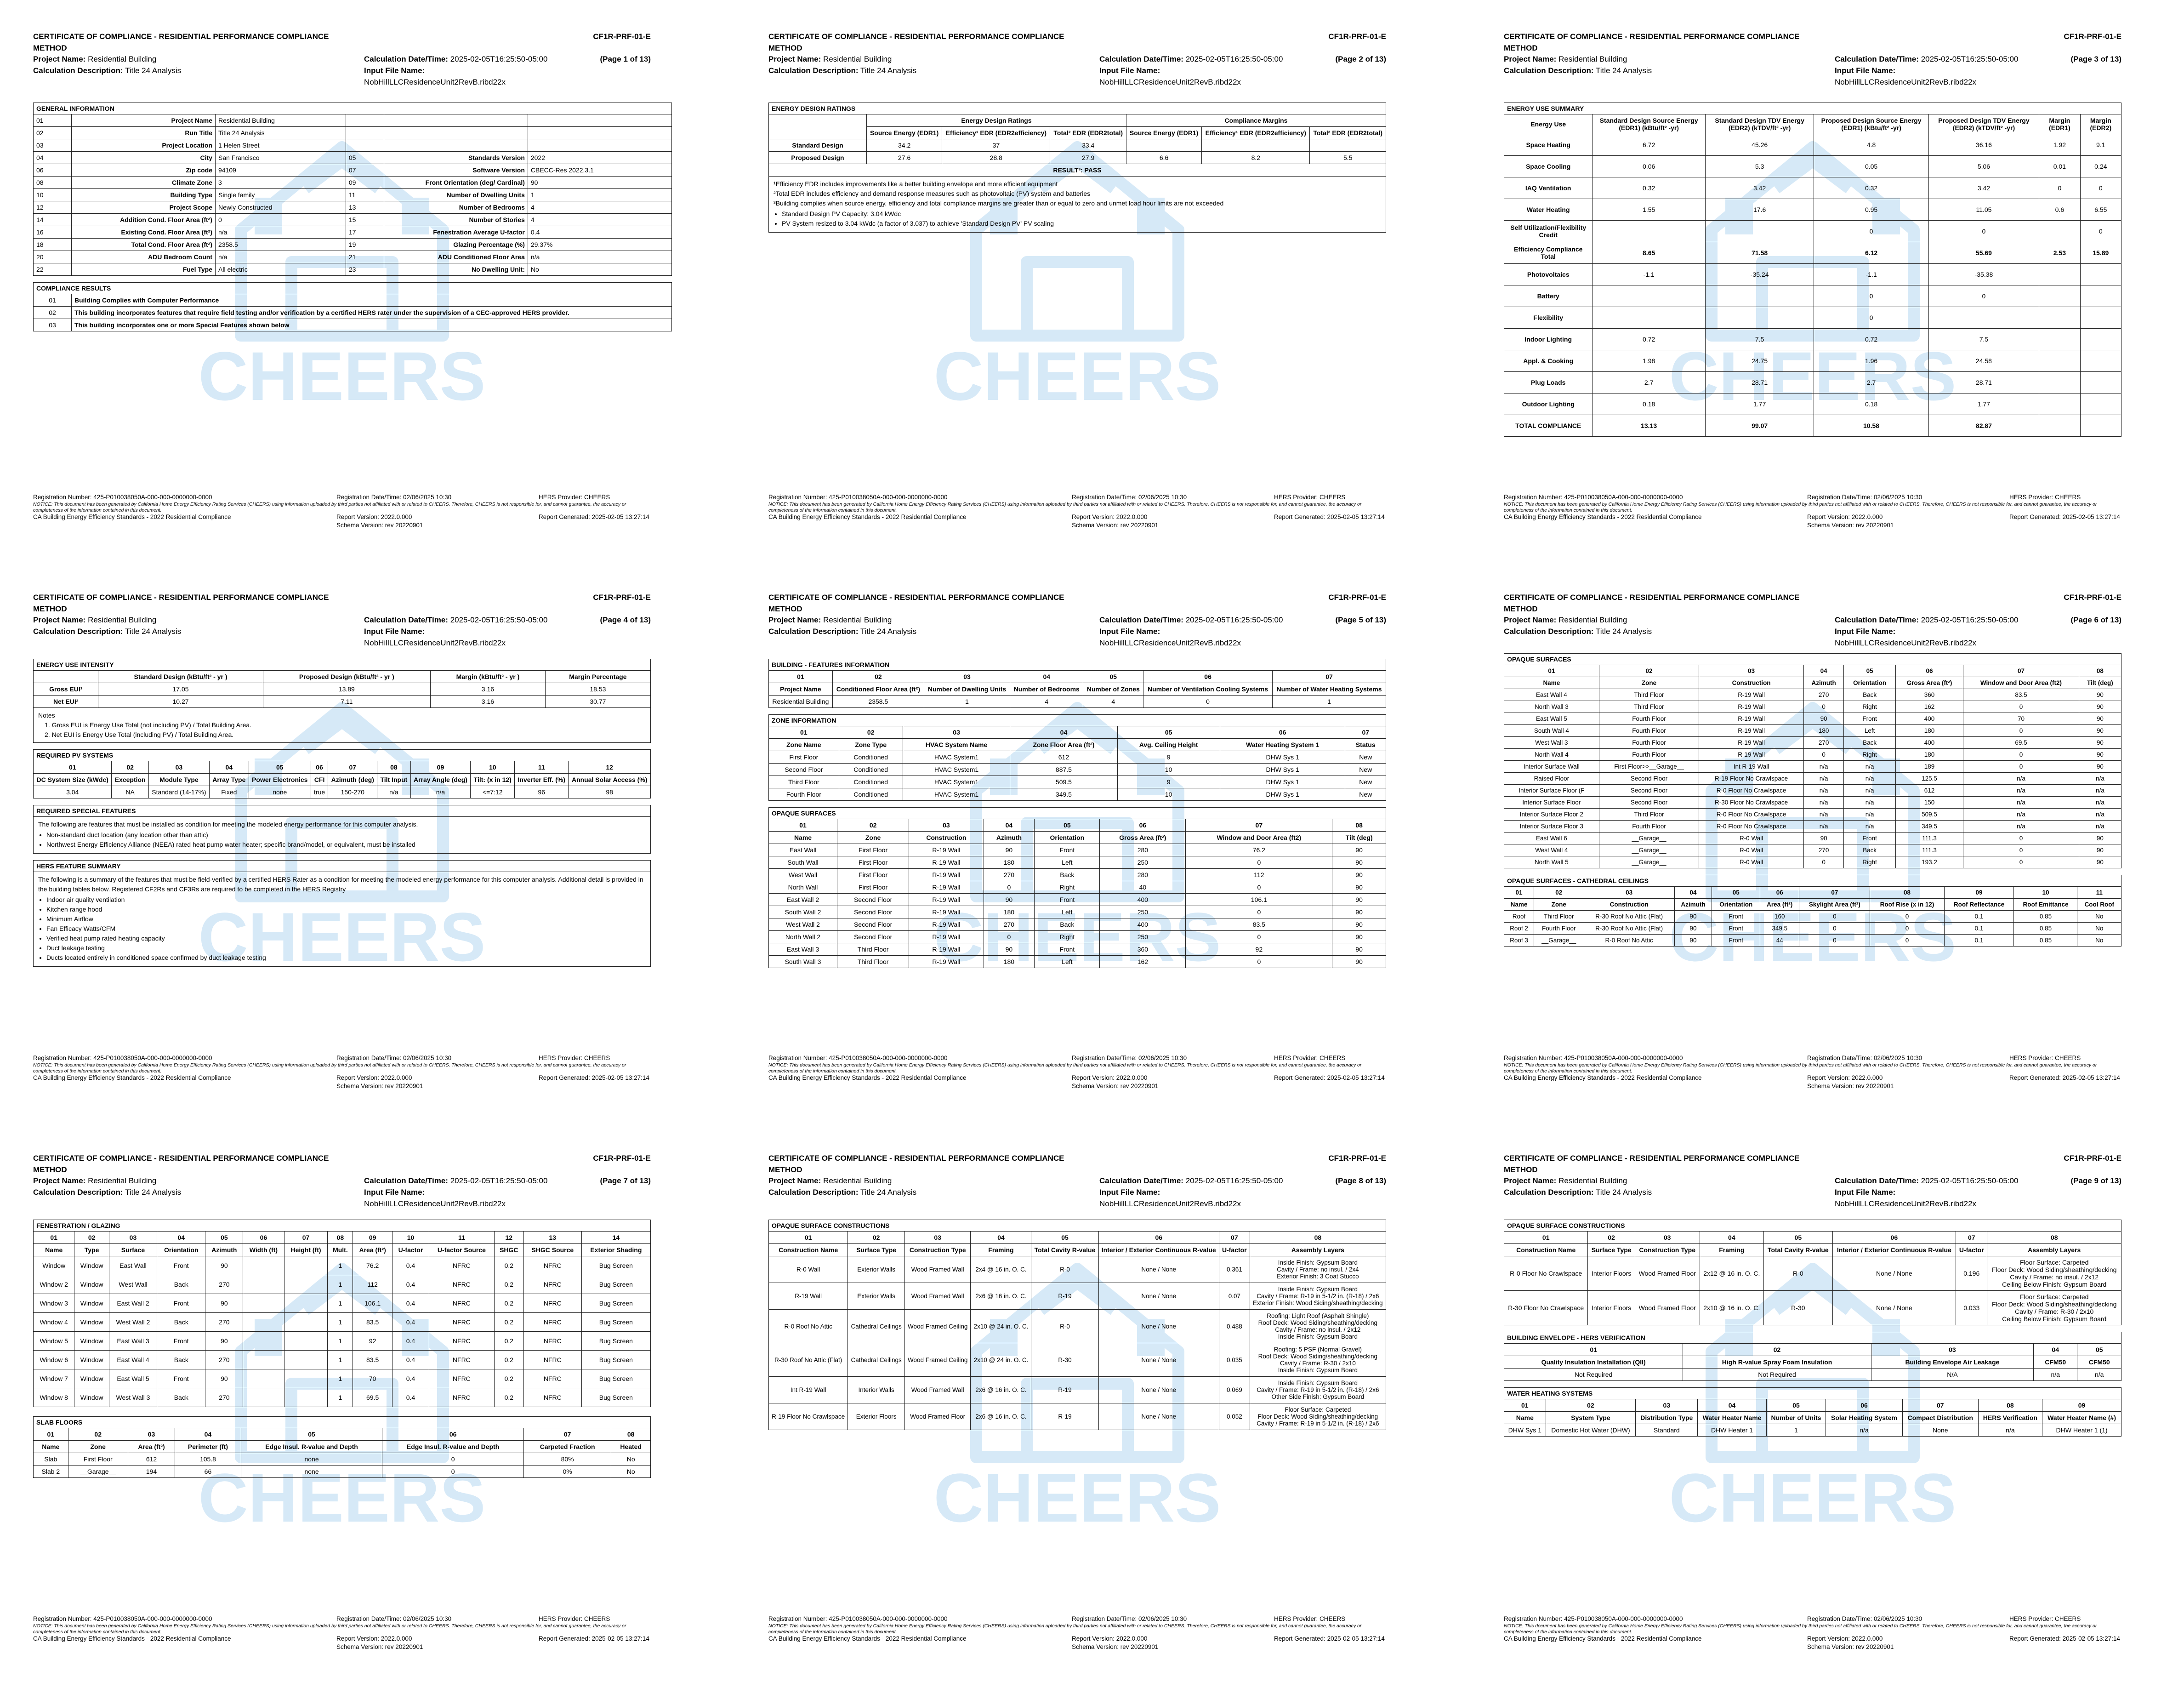  What do you see at coordinates (622, 1159) in the screenshot?
I see `form-id: CF1R-PRF-01-E` at bounding box center [622, 1159].